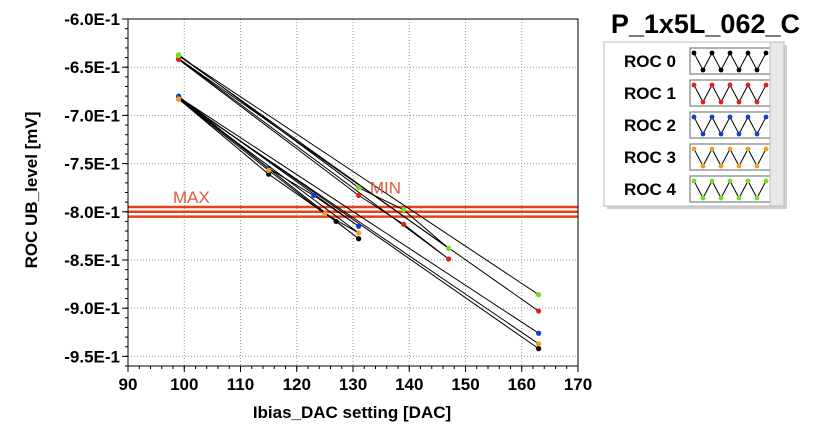 The image size is (824, 430). Describe the element at coordinates (650, 125) in the screenshot. I see `legend-label: ROC 2` at that location.